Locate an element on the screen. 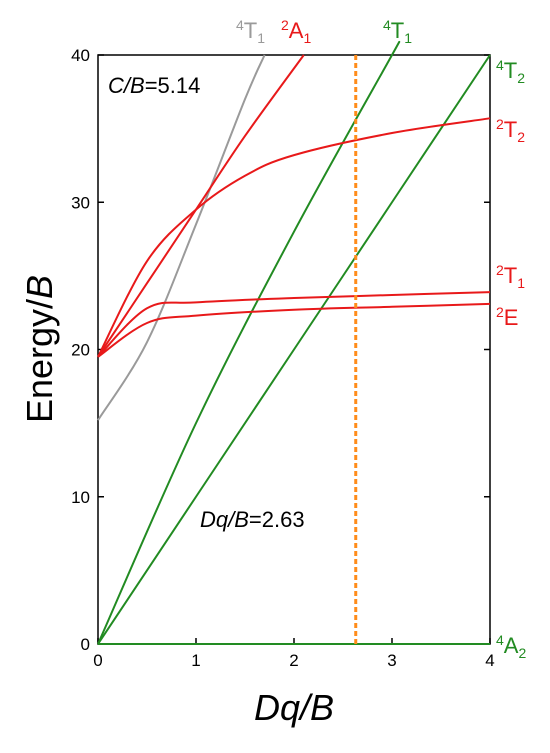  x-tick-label: 3 is located at coordinates (391, 660).